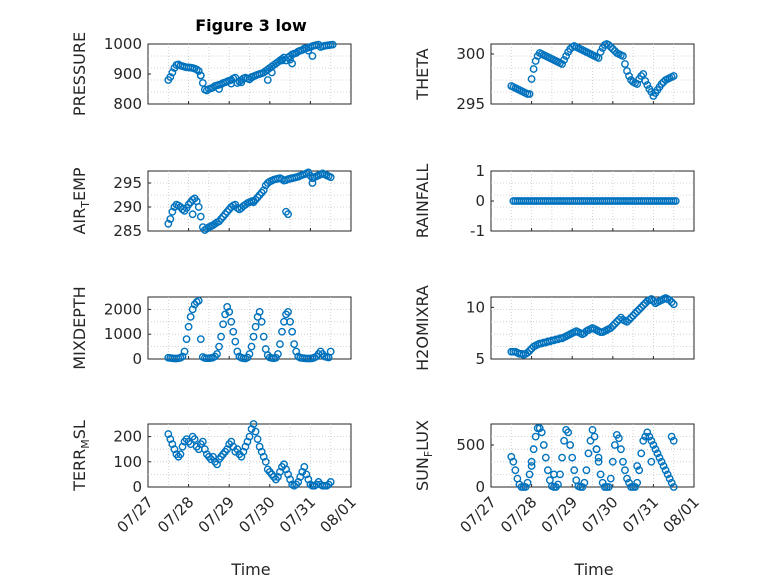  Describe the element at coordinates (127, 231) in the screenshot. I see `y-tick-label: 285` at that location.